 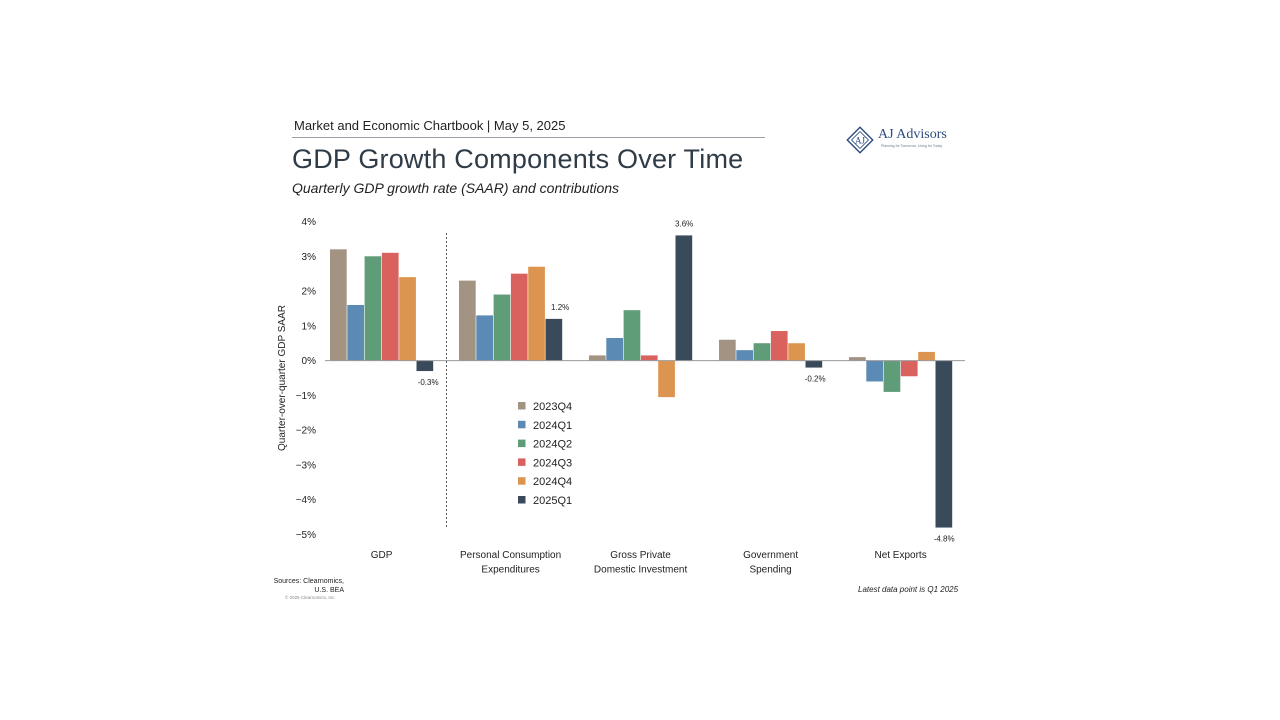 What do you see at coordinates (309, 222) in the screenshot?
I see `y-tick-label: 4%` at bounding box center [309, 222].